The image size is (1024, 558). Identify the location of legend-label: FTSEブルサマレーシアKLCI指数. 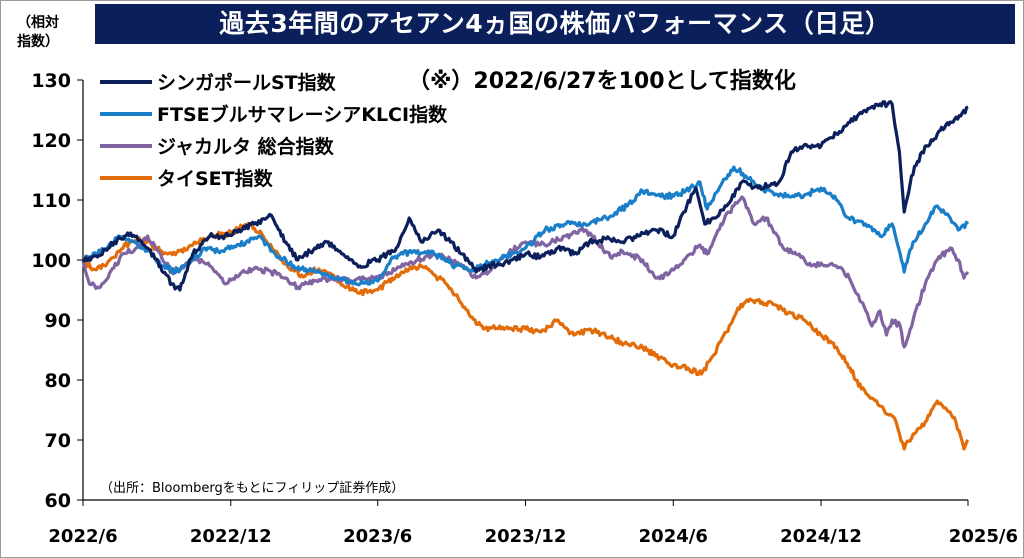
(302, 114).